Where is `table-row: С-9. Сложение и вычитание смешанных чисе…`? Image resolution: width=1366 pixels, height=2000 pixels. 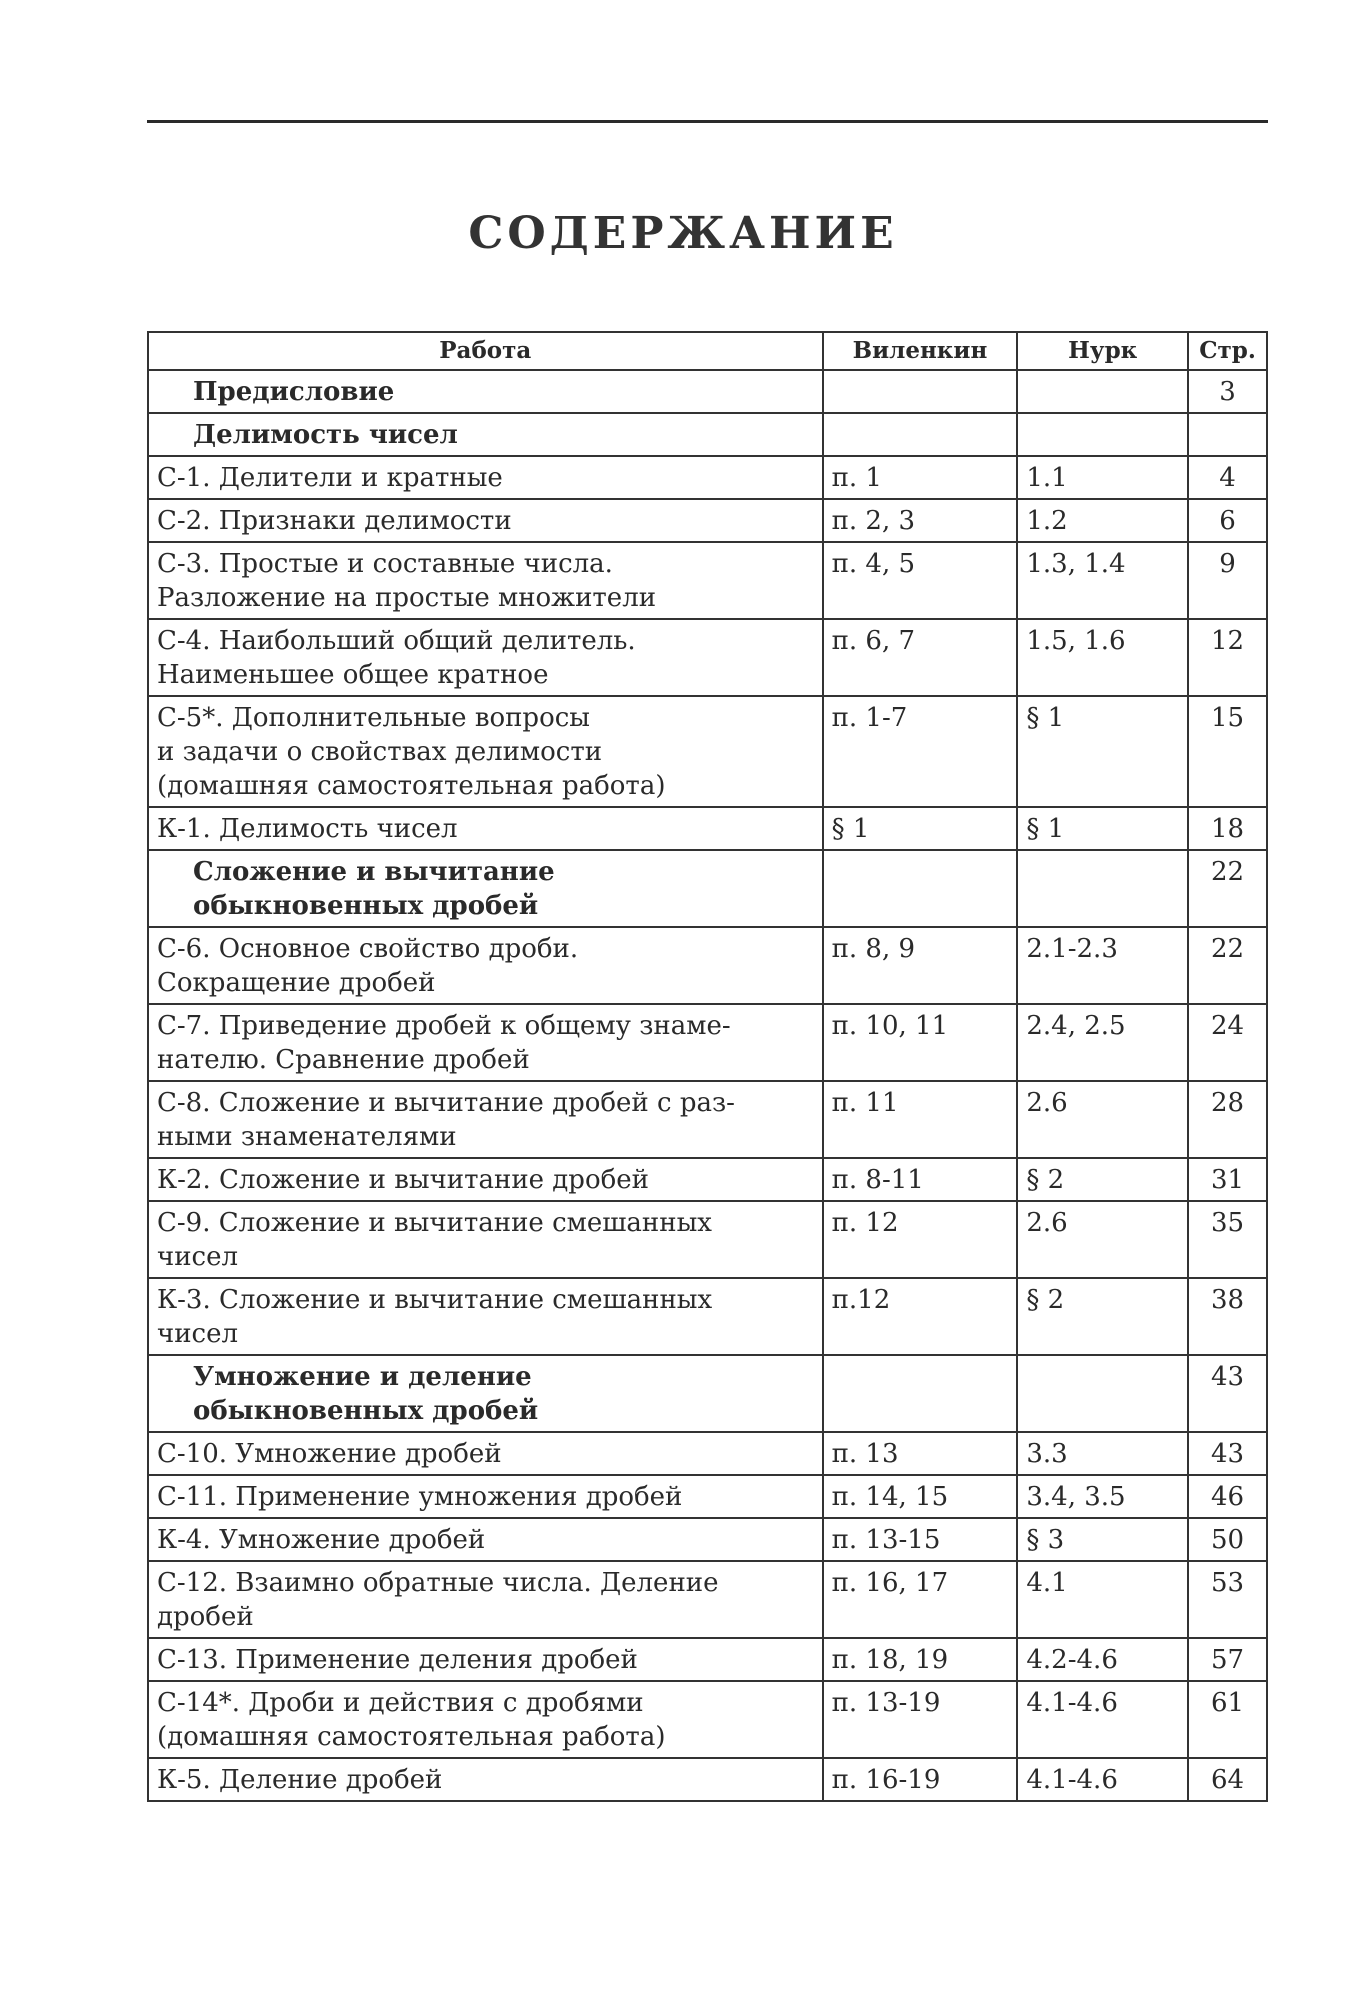 table-row: С-9. Сложение и вычитание смешанных чисе… is located at coordinates (707, 1239).